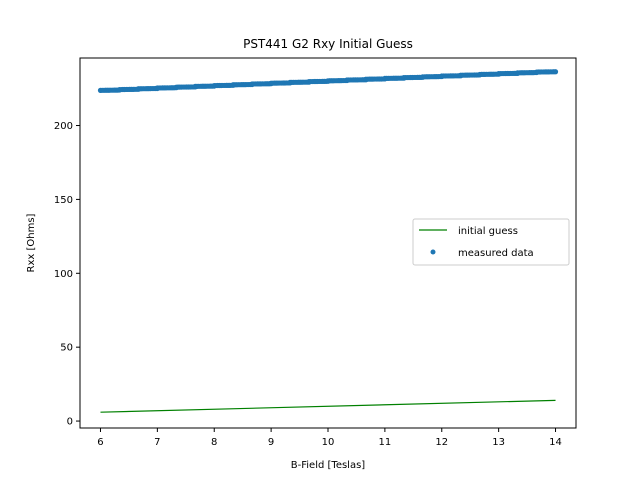 The width and height of the screenshot is (640, 480). I want to click on x-tick-label: 11, so click(385, 442).